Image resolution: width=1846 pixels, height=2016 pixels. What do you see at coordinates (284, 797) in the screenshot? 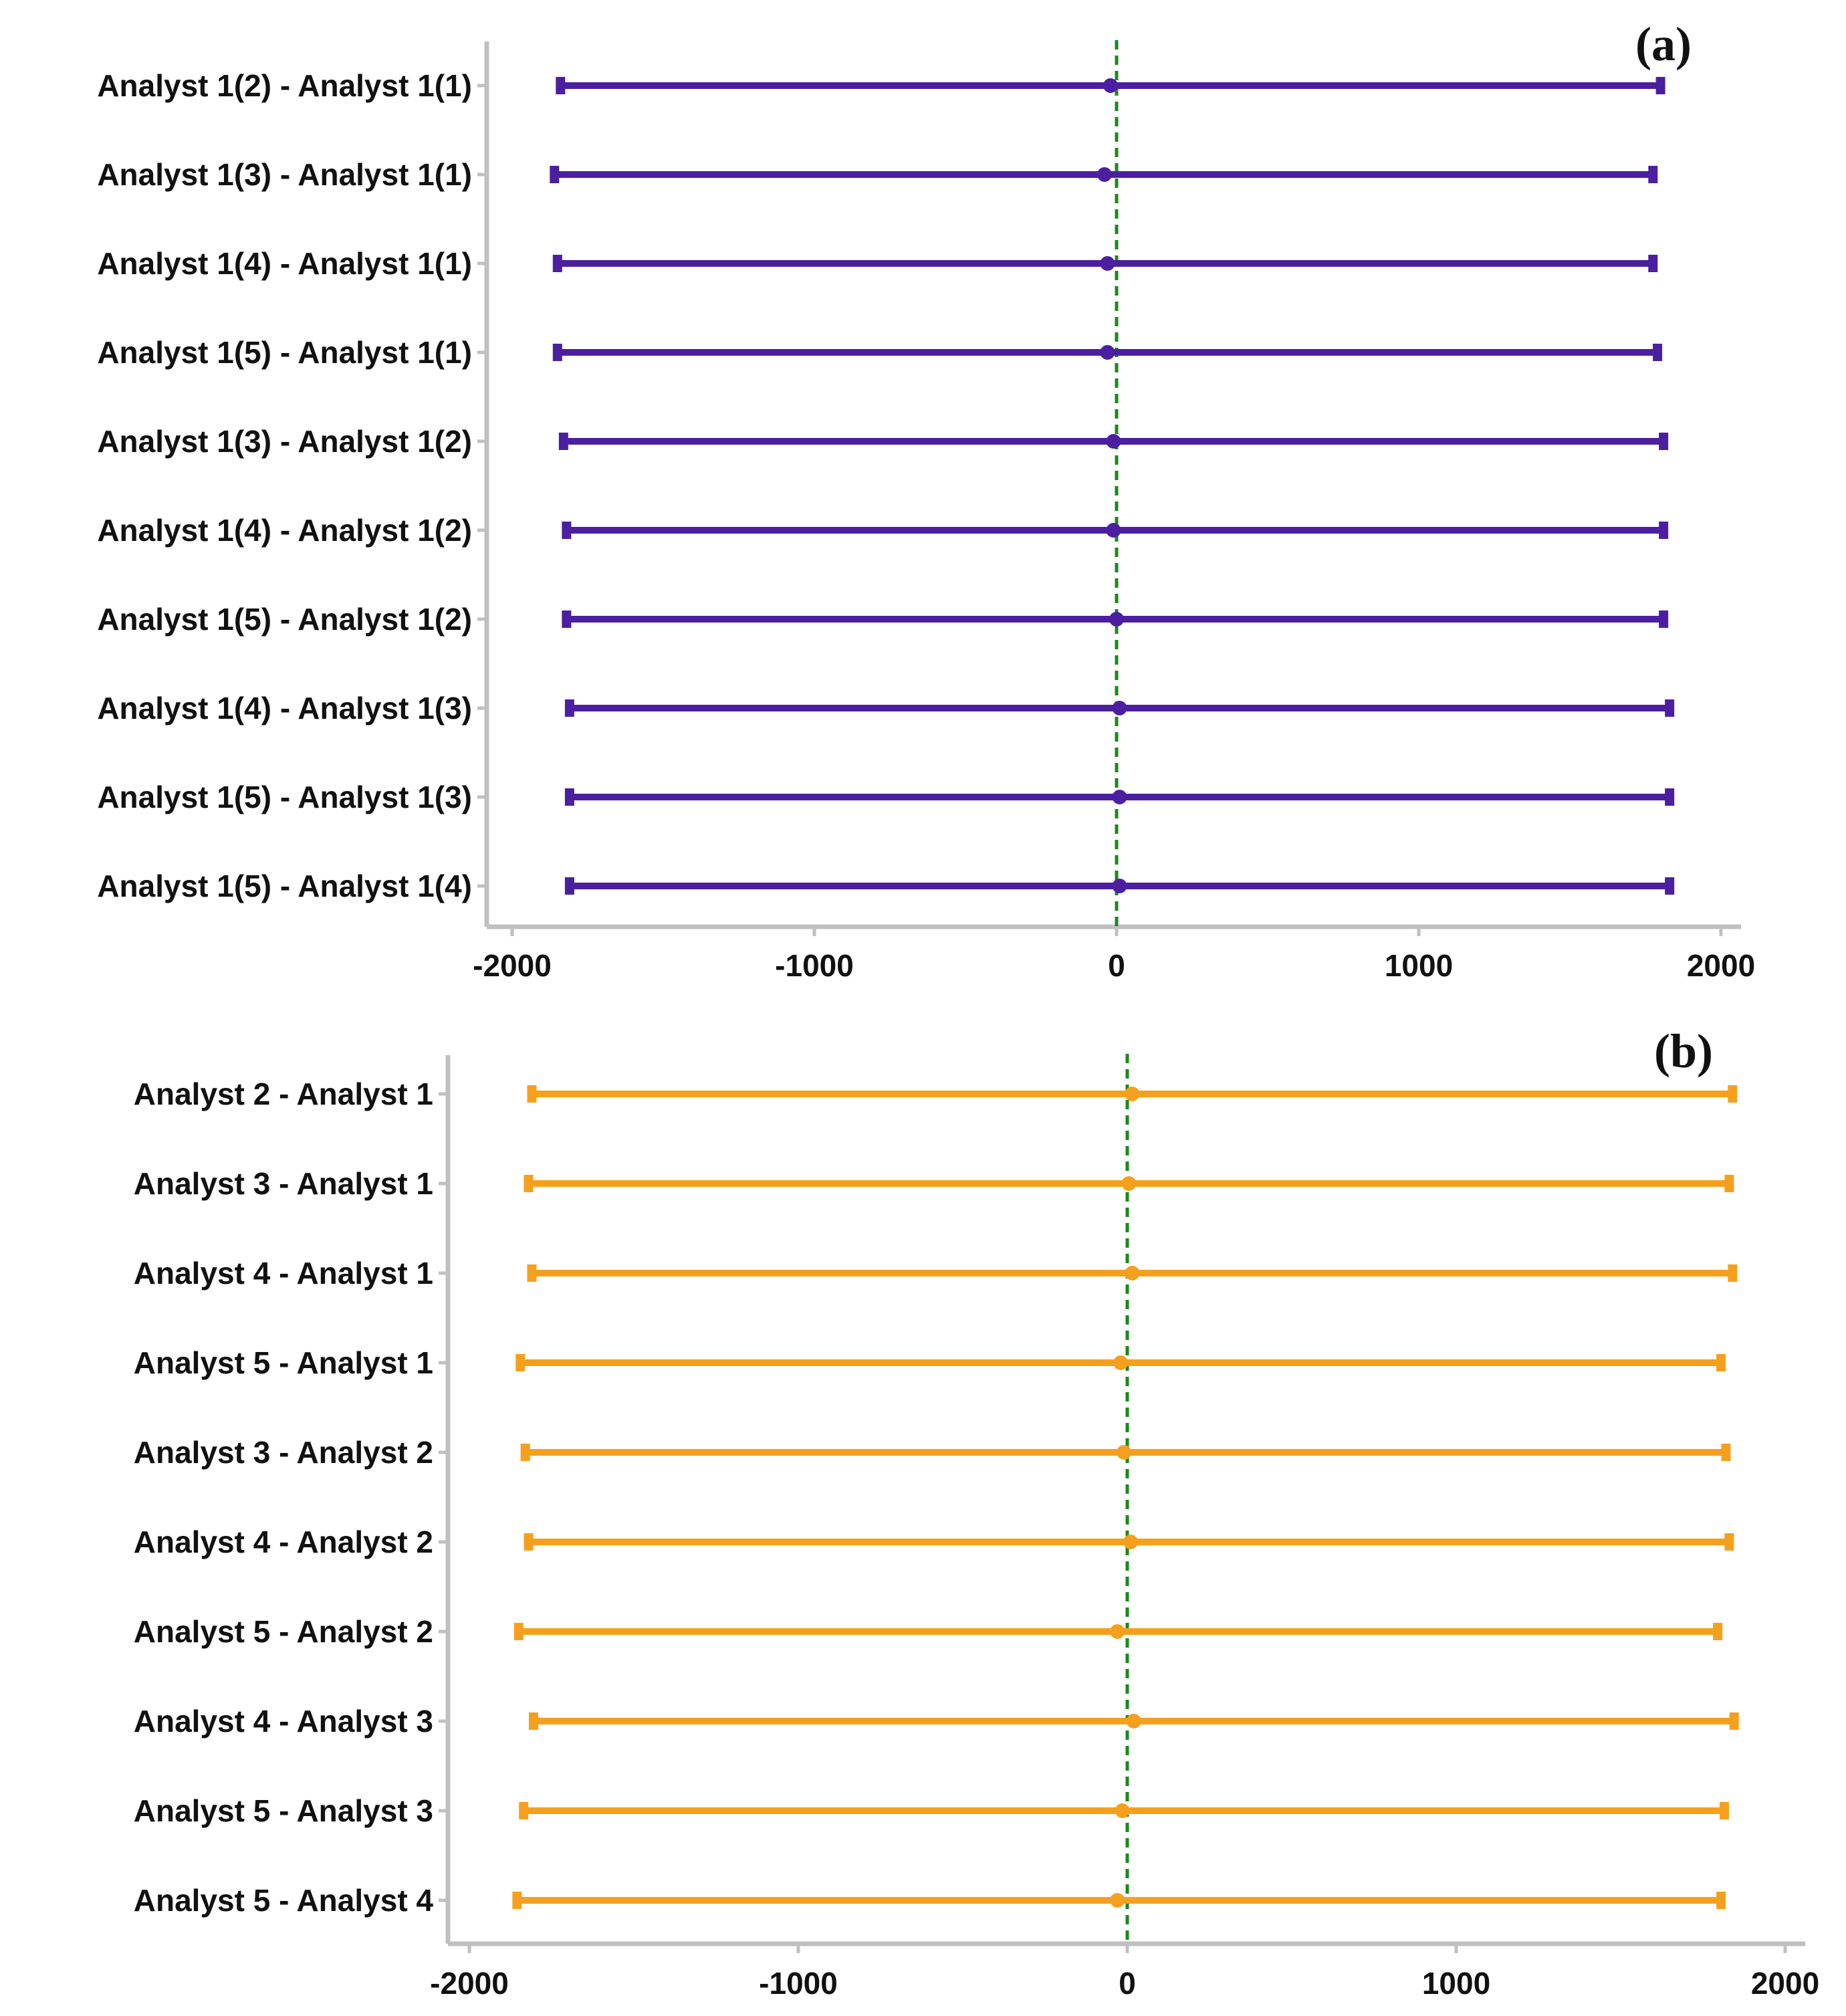
I see `category-label: Analyst 1(5) - Analyst 1(3)` at bounding box center [284, 797].